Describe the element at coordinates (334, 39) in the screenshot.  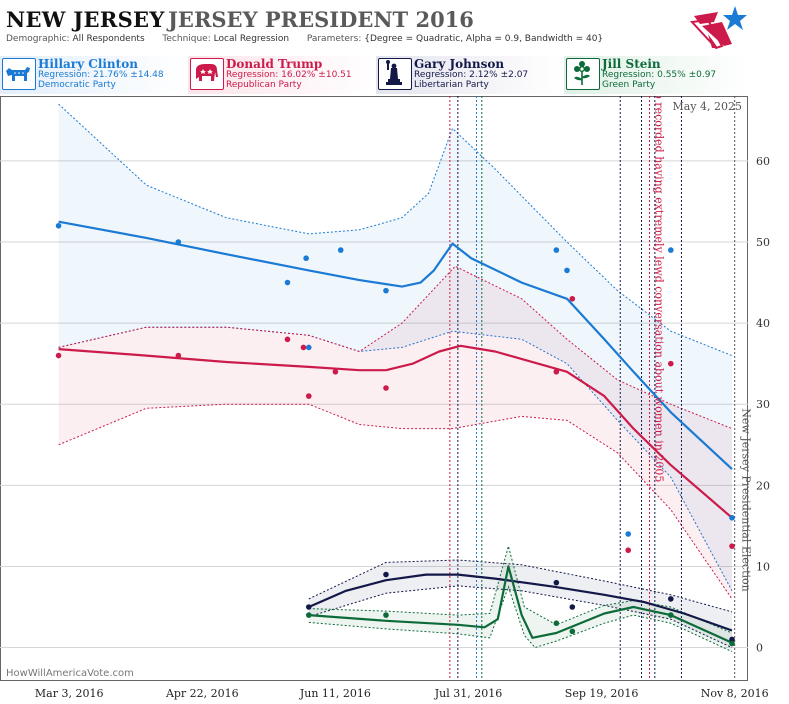
I see `parameters-label: Parameters:` at that location.